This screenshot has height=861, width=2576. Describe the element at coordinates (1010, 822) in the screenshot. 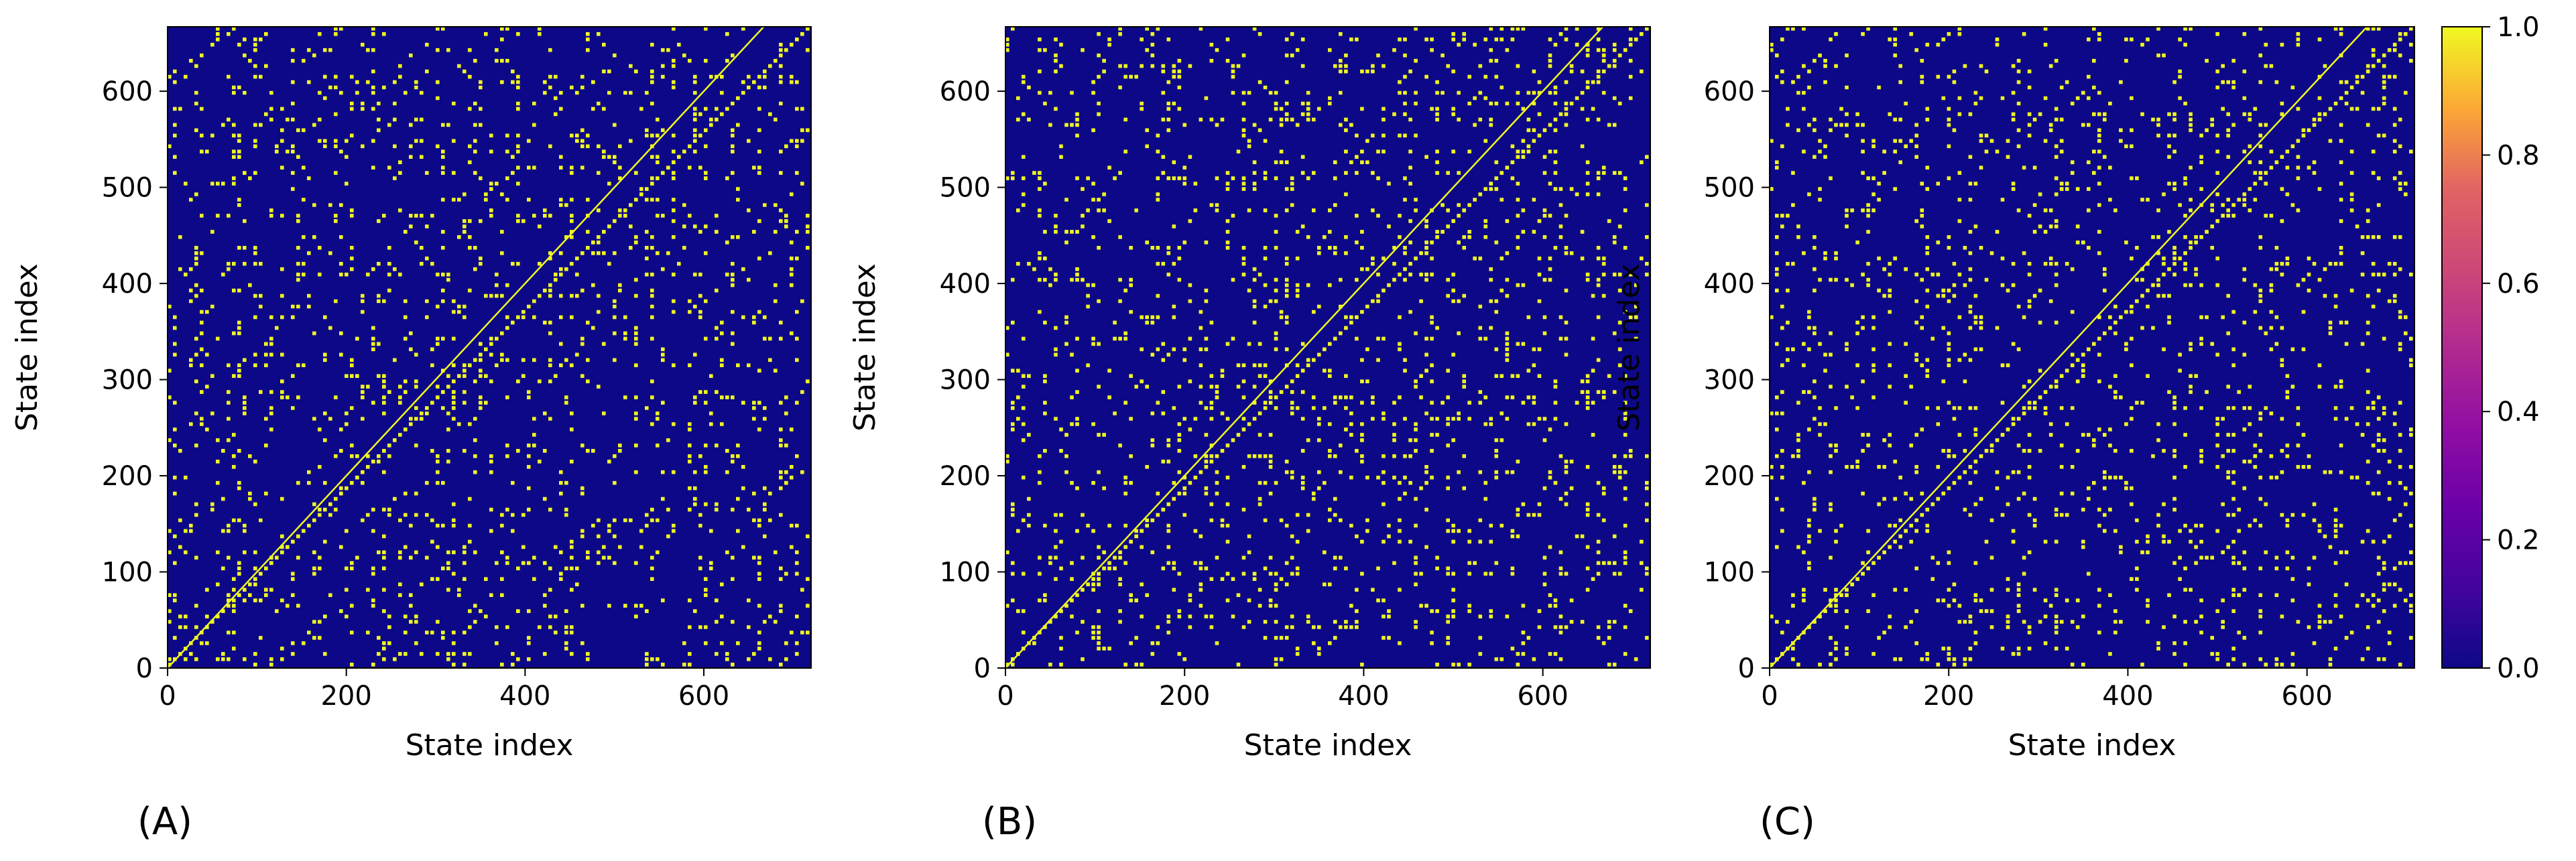

I see `panel-label: (B)` at that location.